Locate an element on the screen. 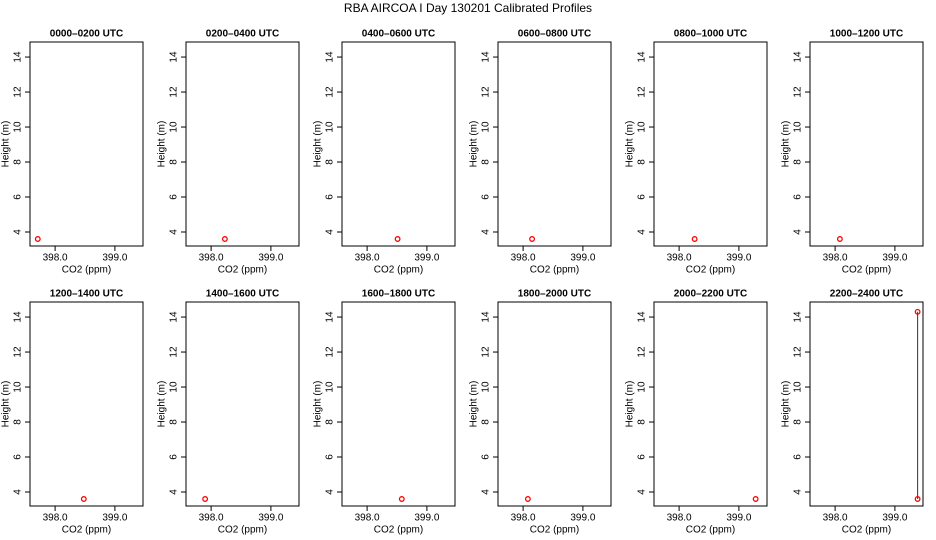 This screenshot has height=540, width=936. panel-title: 1400–1600 UTC is located at coordinates (242, 294).